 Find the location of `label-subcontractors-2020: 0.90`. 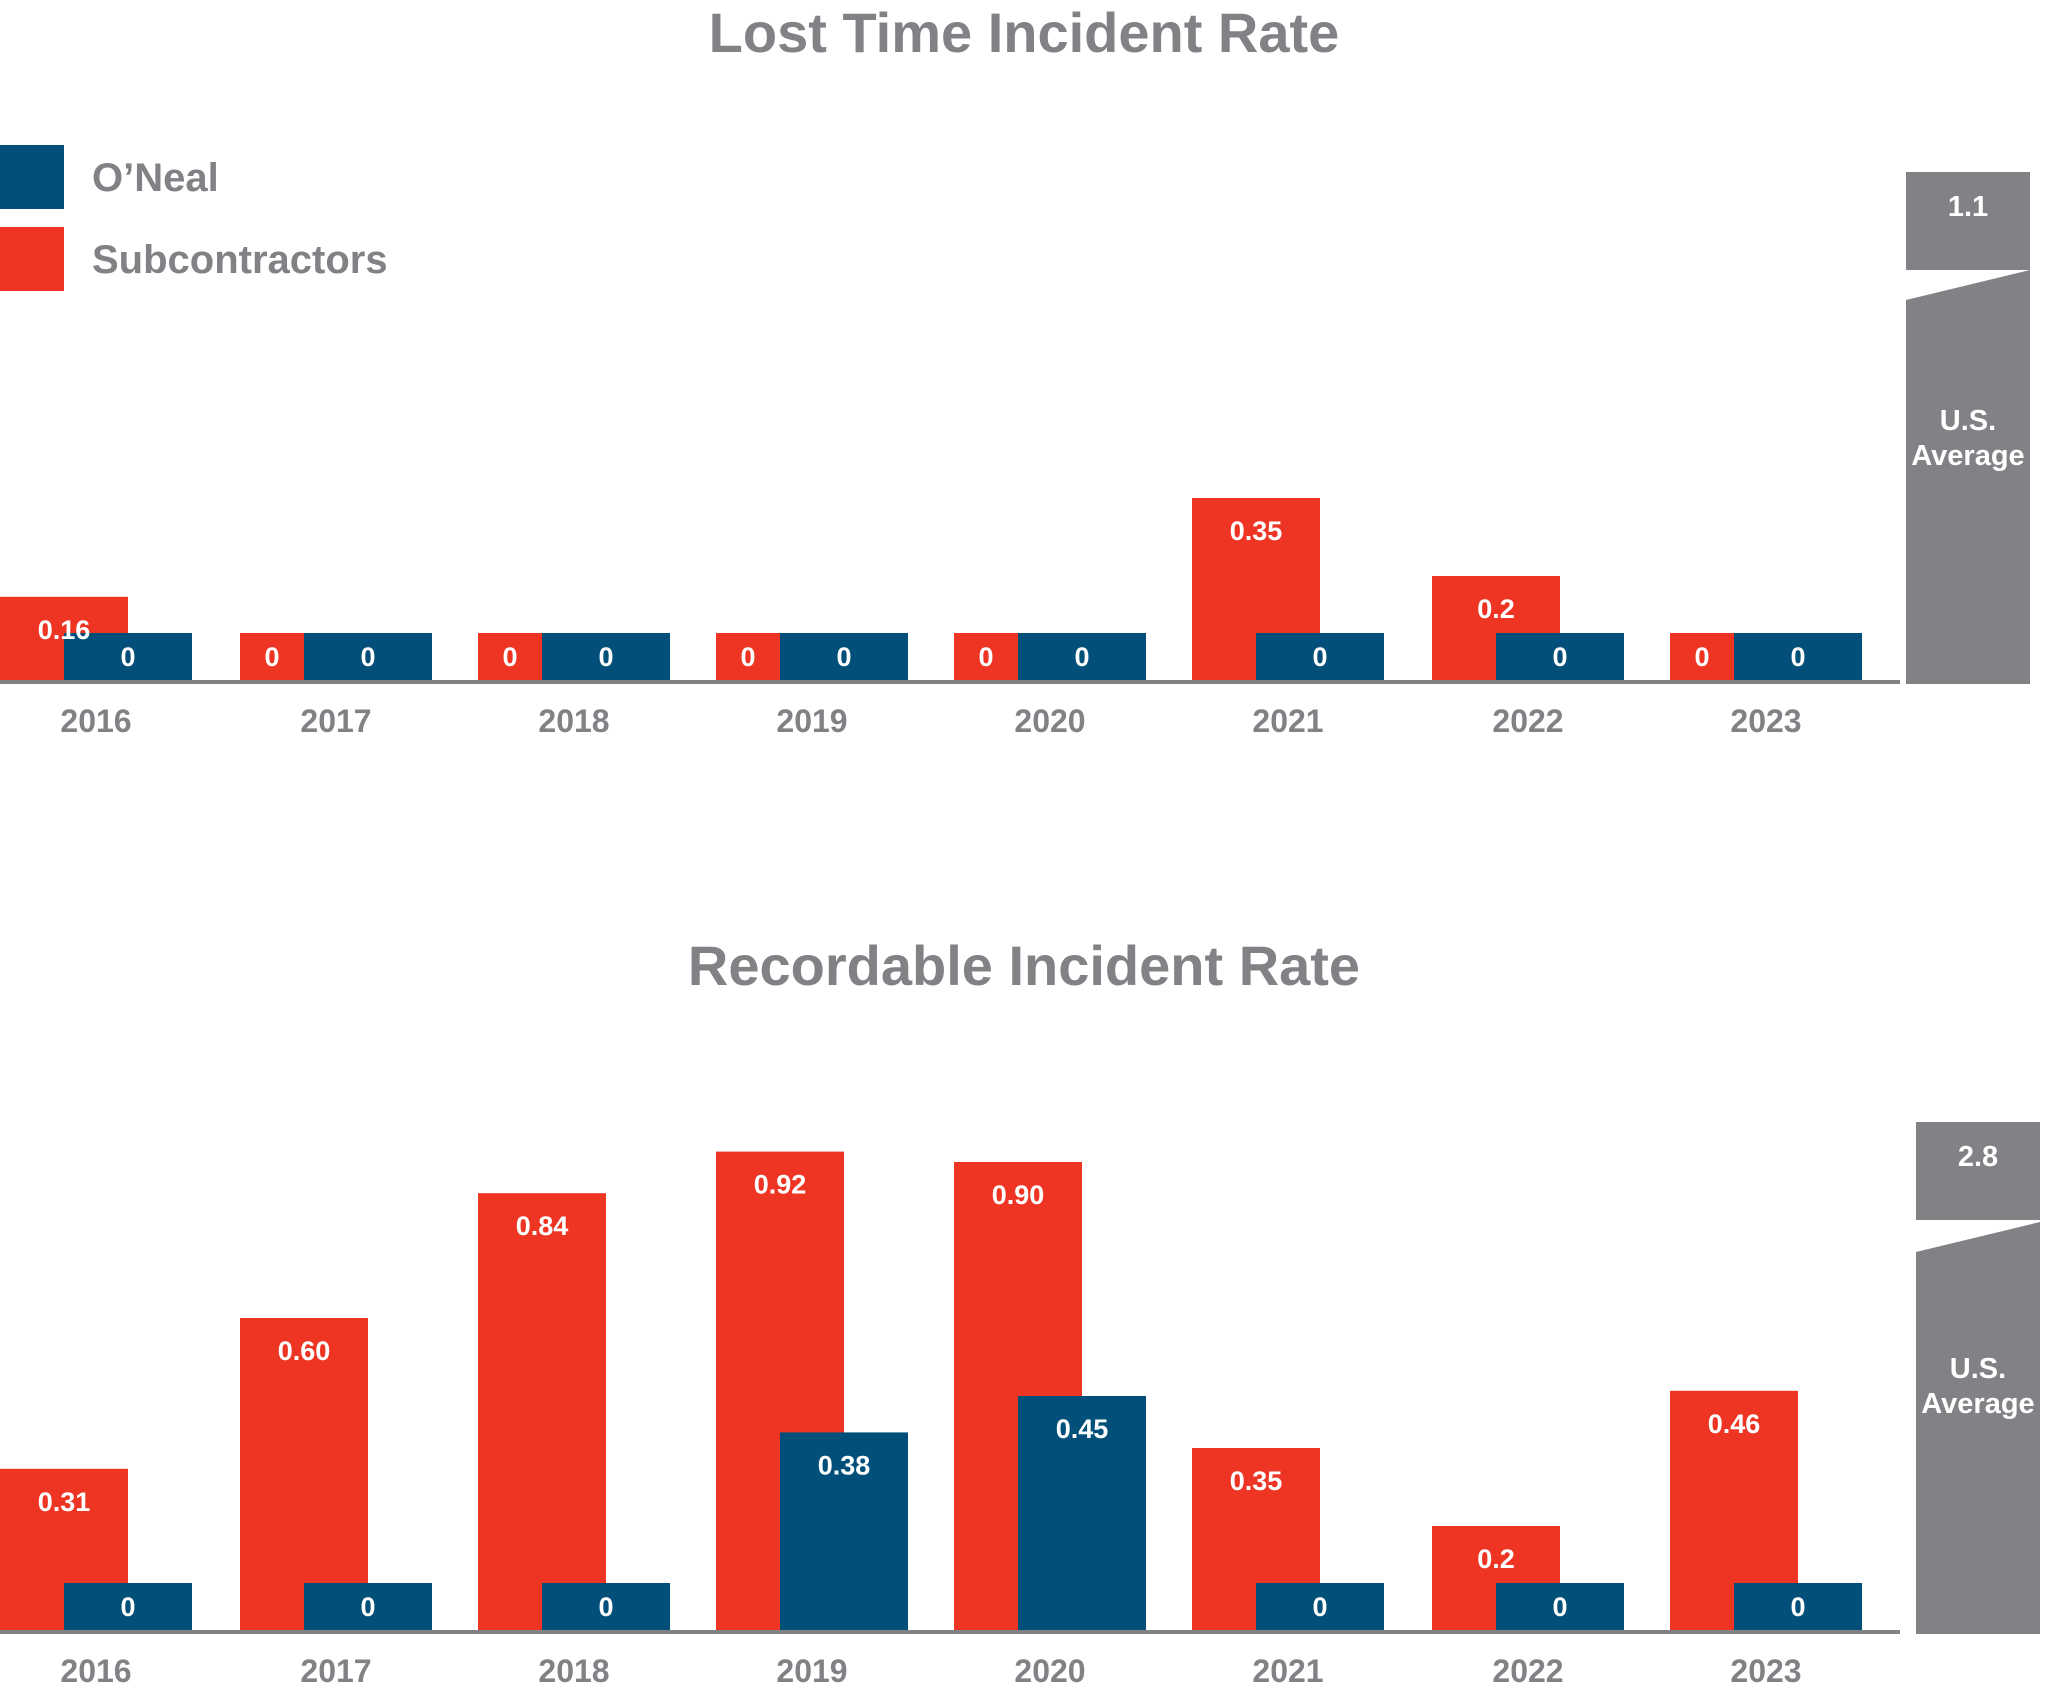

label-subcontractors-2020: 0.90 is located at coordinates (1018, 1195).